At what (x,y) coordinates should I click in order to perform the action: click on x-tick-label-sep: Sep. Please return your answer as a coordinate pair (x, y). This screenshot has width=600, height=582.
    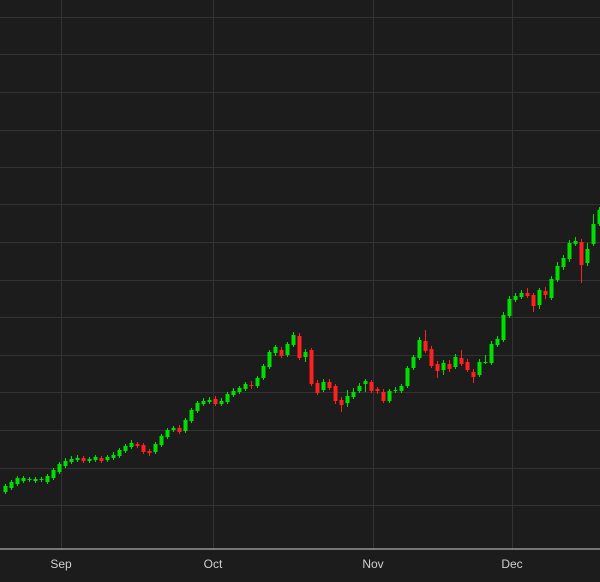
    Looking at the image, I should click on (61, 564).